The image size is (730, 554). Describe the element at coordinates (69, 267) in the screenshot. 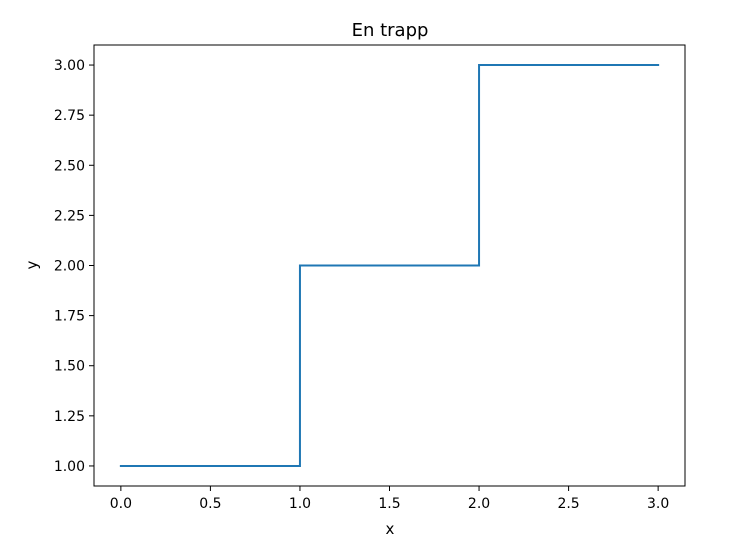

I see `y-tick-label: 2.00` at that location.